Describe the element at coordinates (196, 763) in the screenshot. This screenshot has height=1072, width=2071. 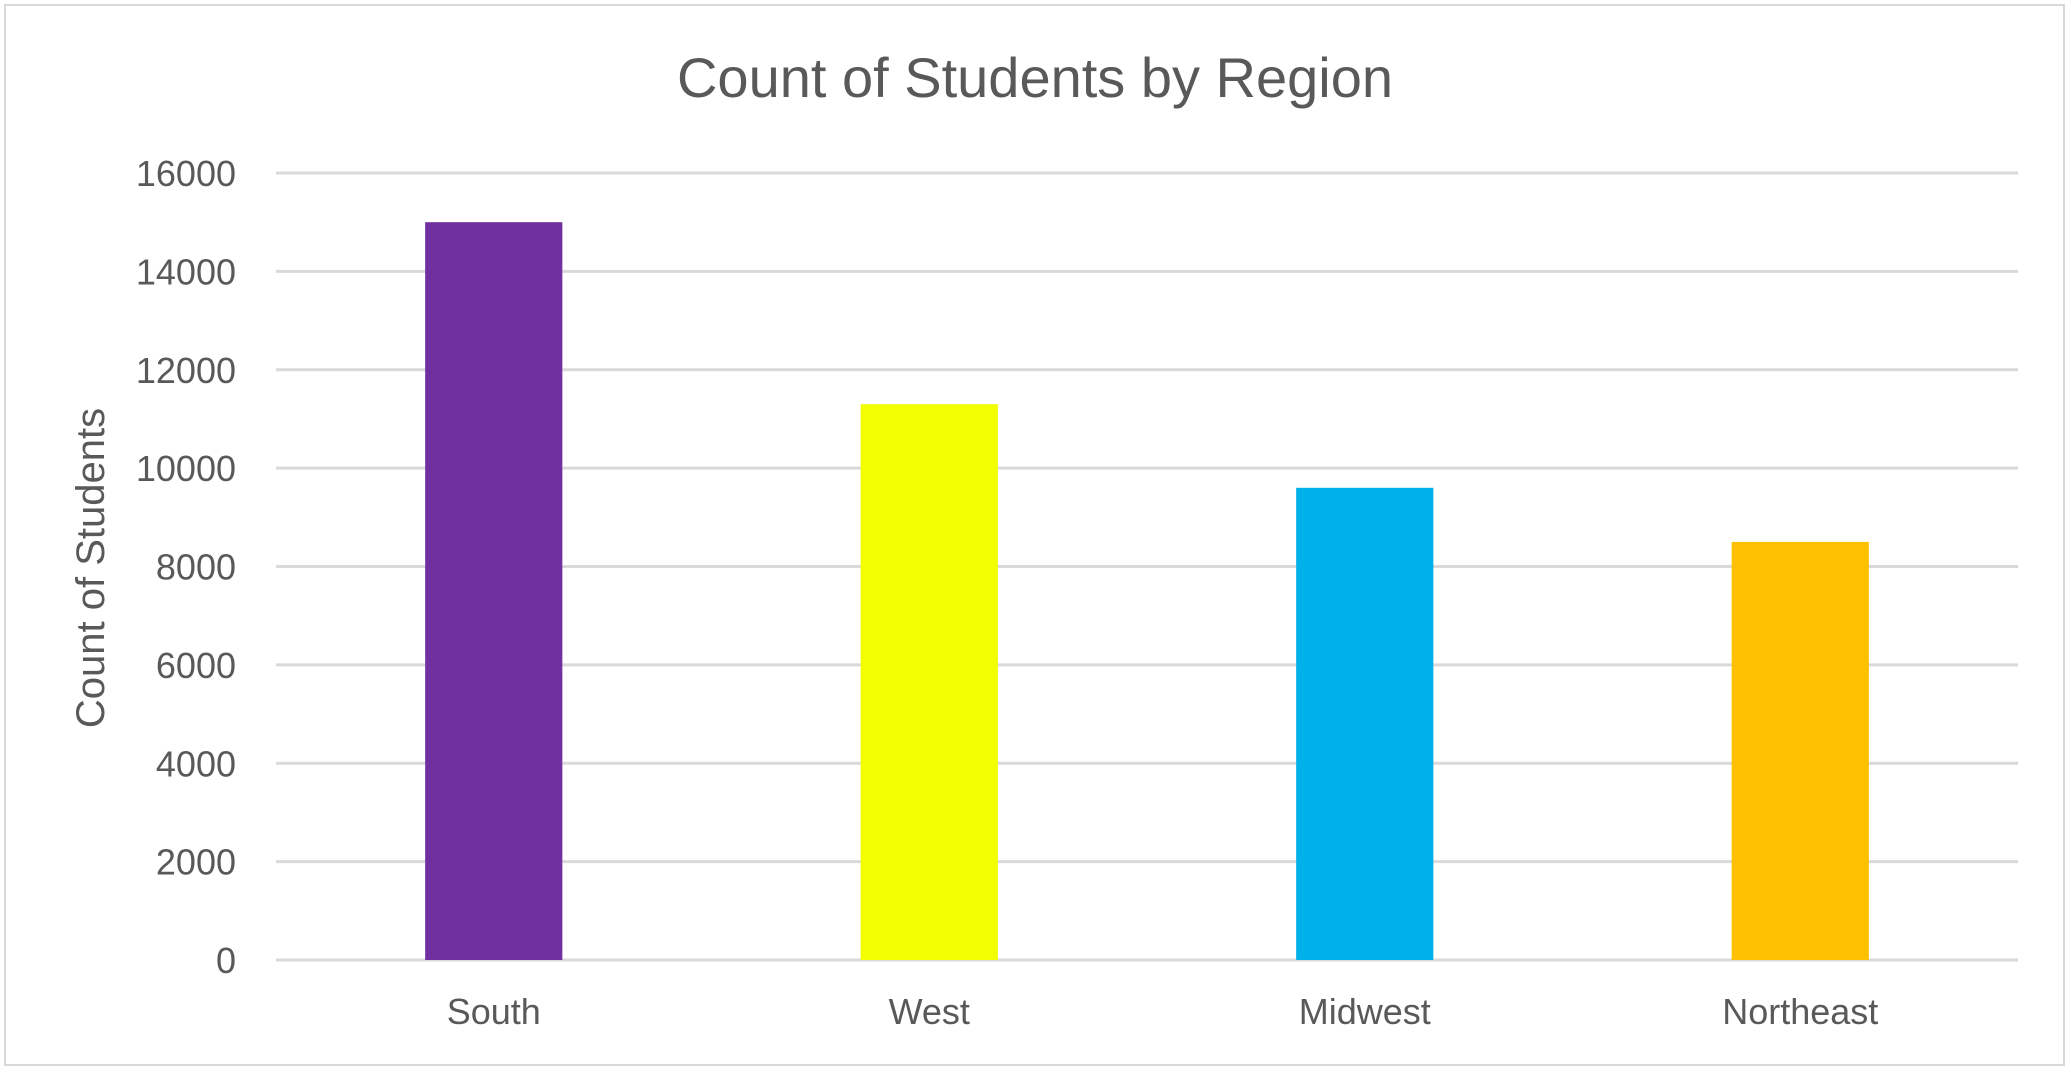
I see `y-tick-label: 4000` at that location.